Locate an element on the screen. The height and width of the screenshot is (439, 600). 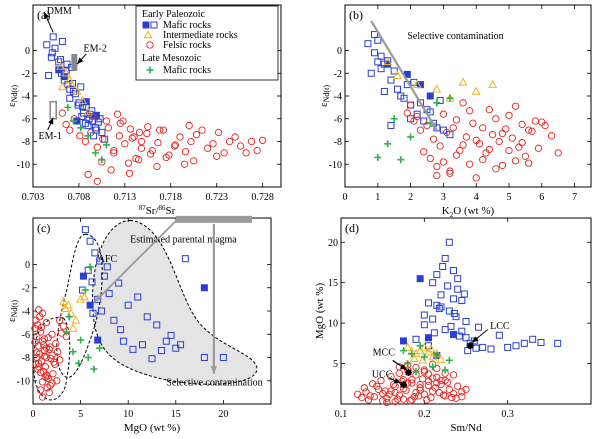
x-tick-label: 0.708 is located at coordinates (79, 197).